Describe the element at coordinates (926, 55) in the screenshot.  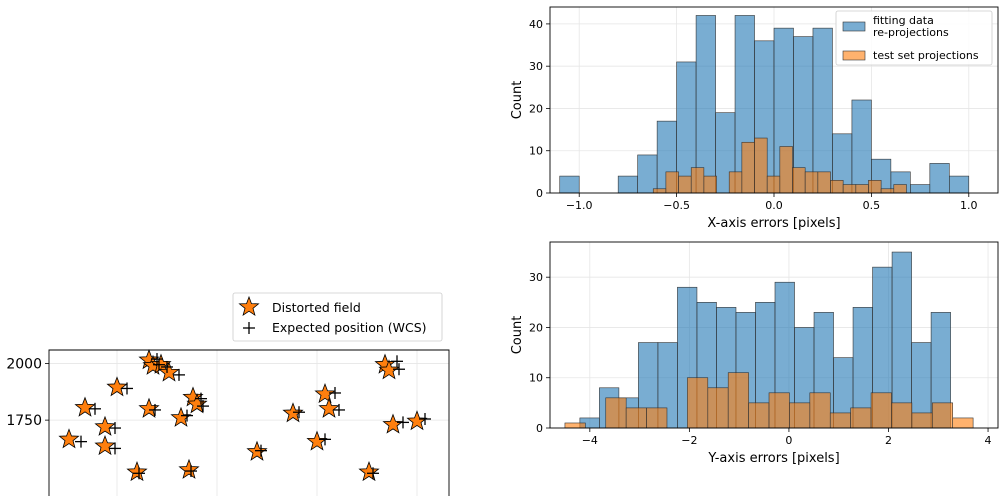
I see `legend-label-test: test set projections` at that location.